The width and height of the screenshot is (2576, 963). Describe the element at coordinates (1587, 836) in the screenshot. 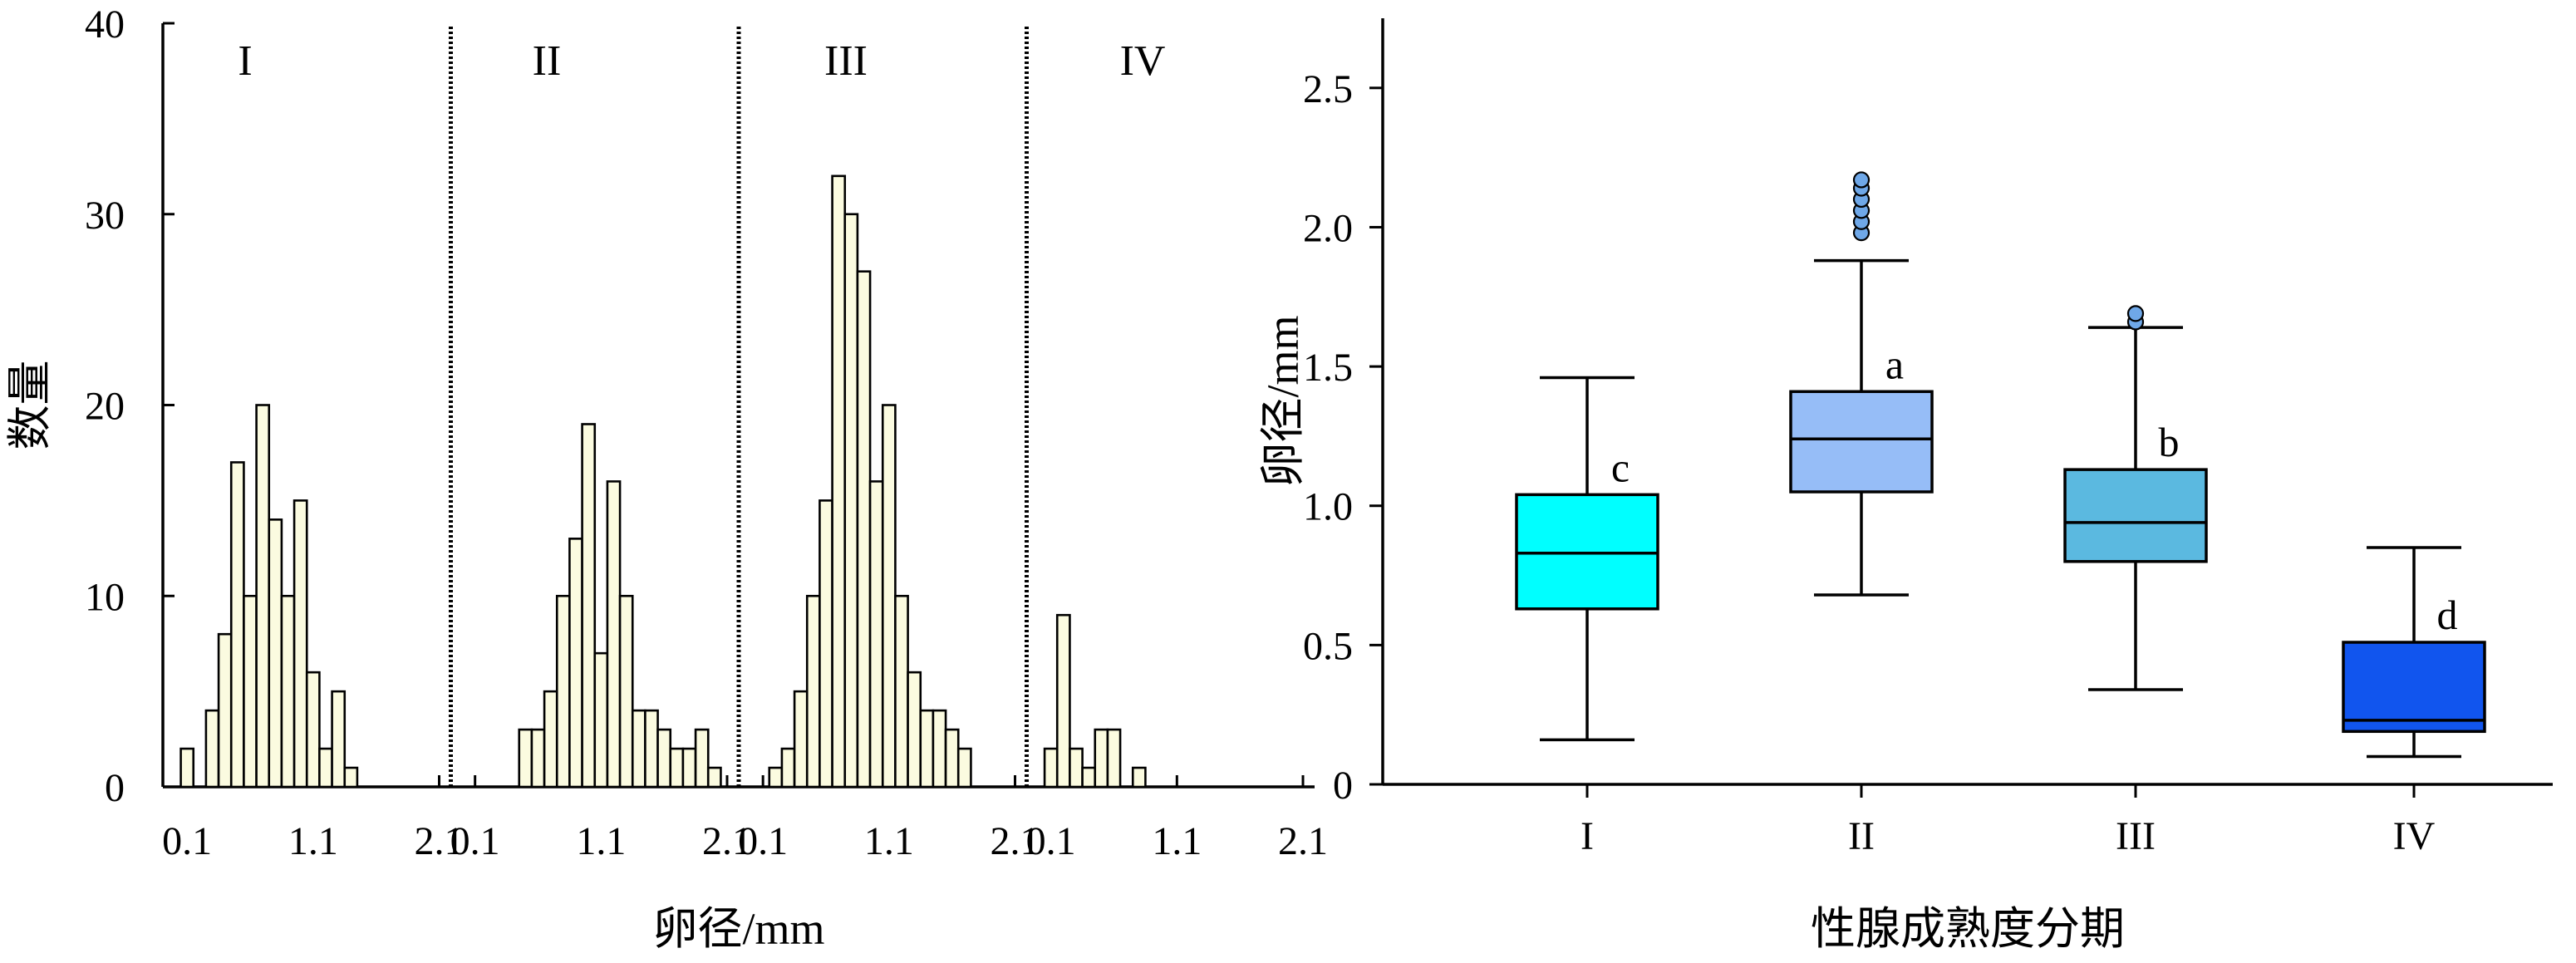

I see `x-tick-label: I` at that location.